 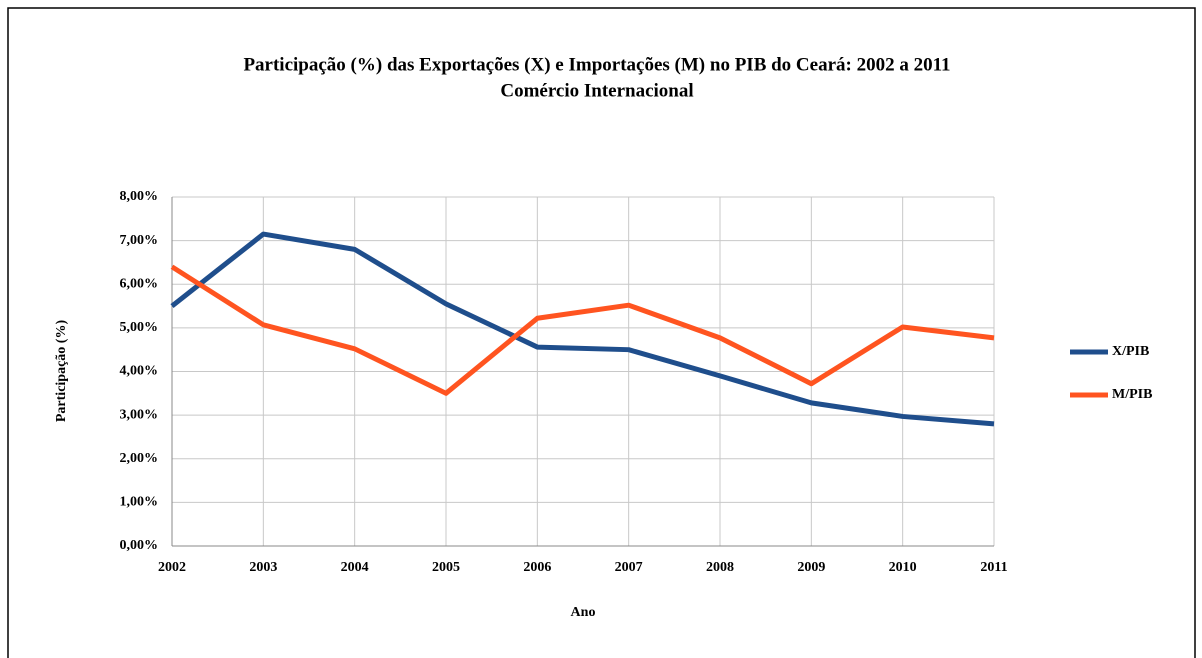 I want to click on y-axis-label: Participação (%), so click(x=61, y=371).